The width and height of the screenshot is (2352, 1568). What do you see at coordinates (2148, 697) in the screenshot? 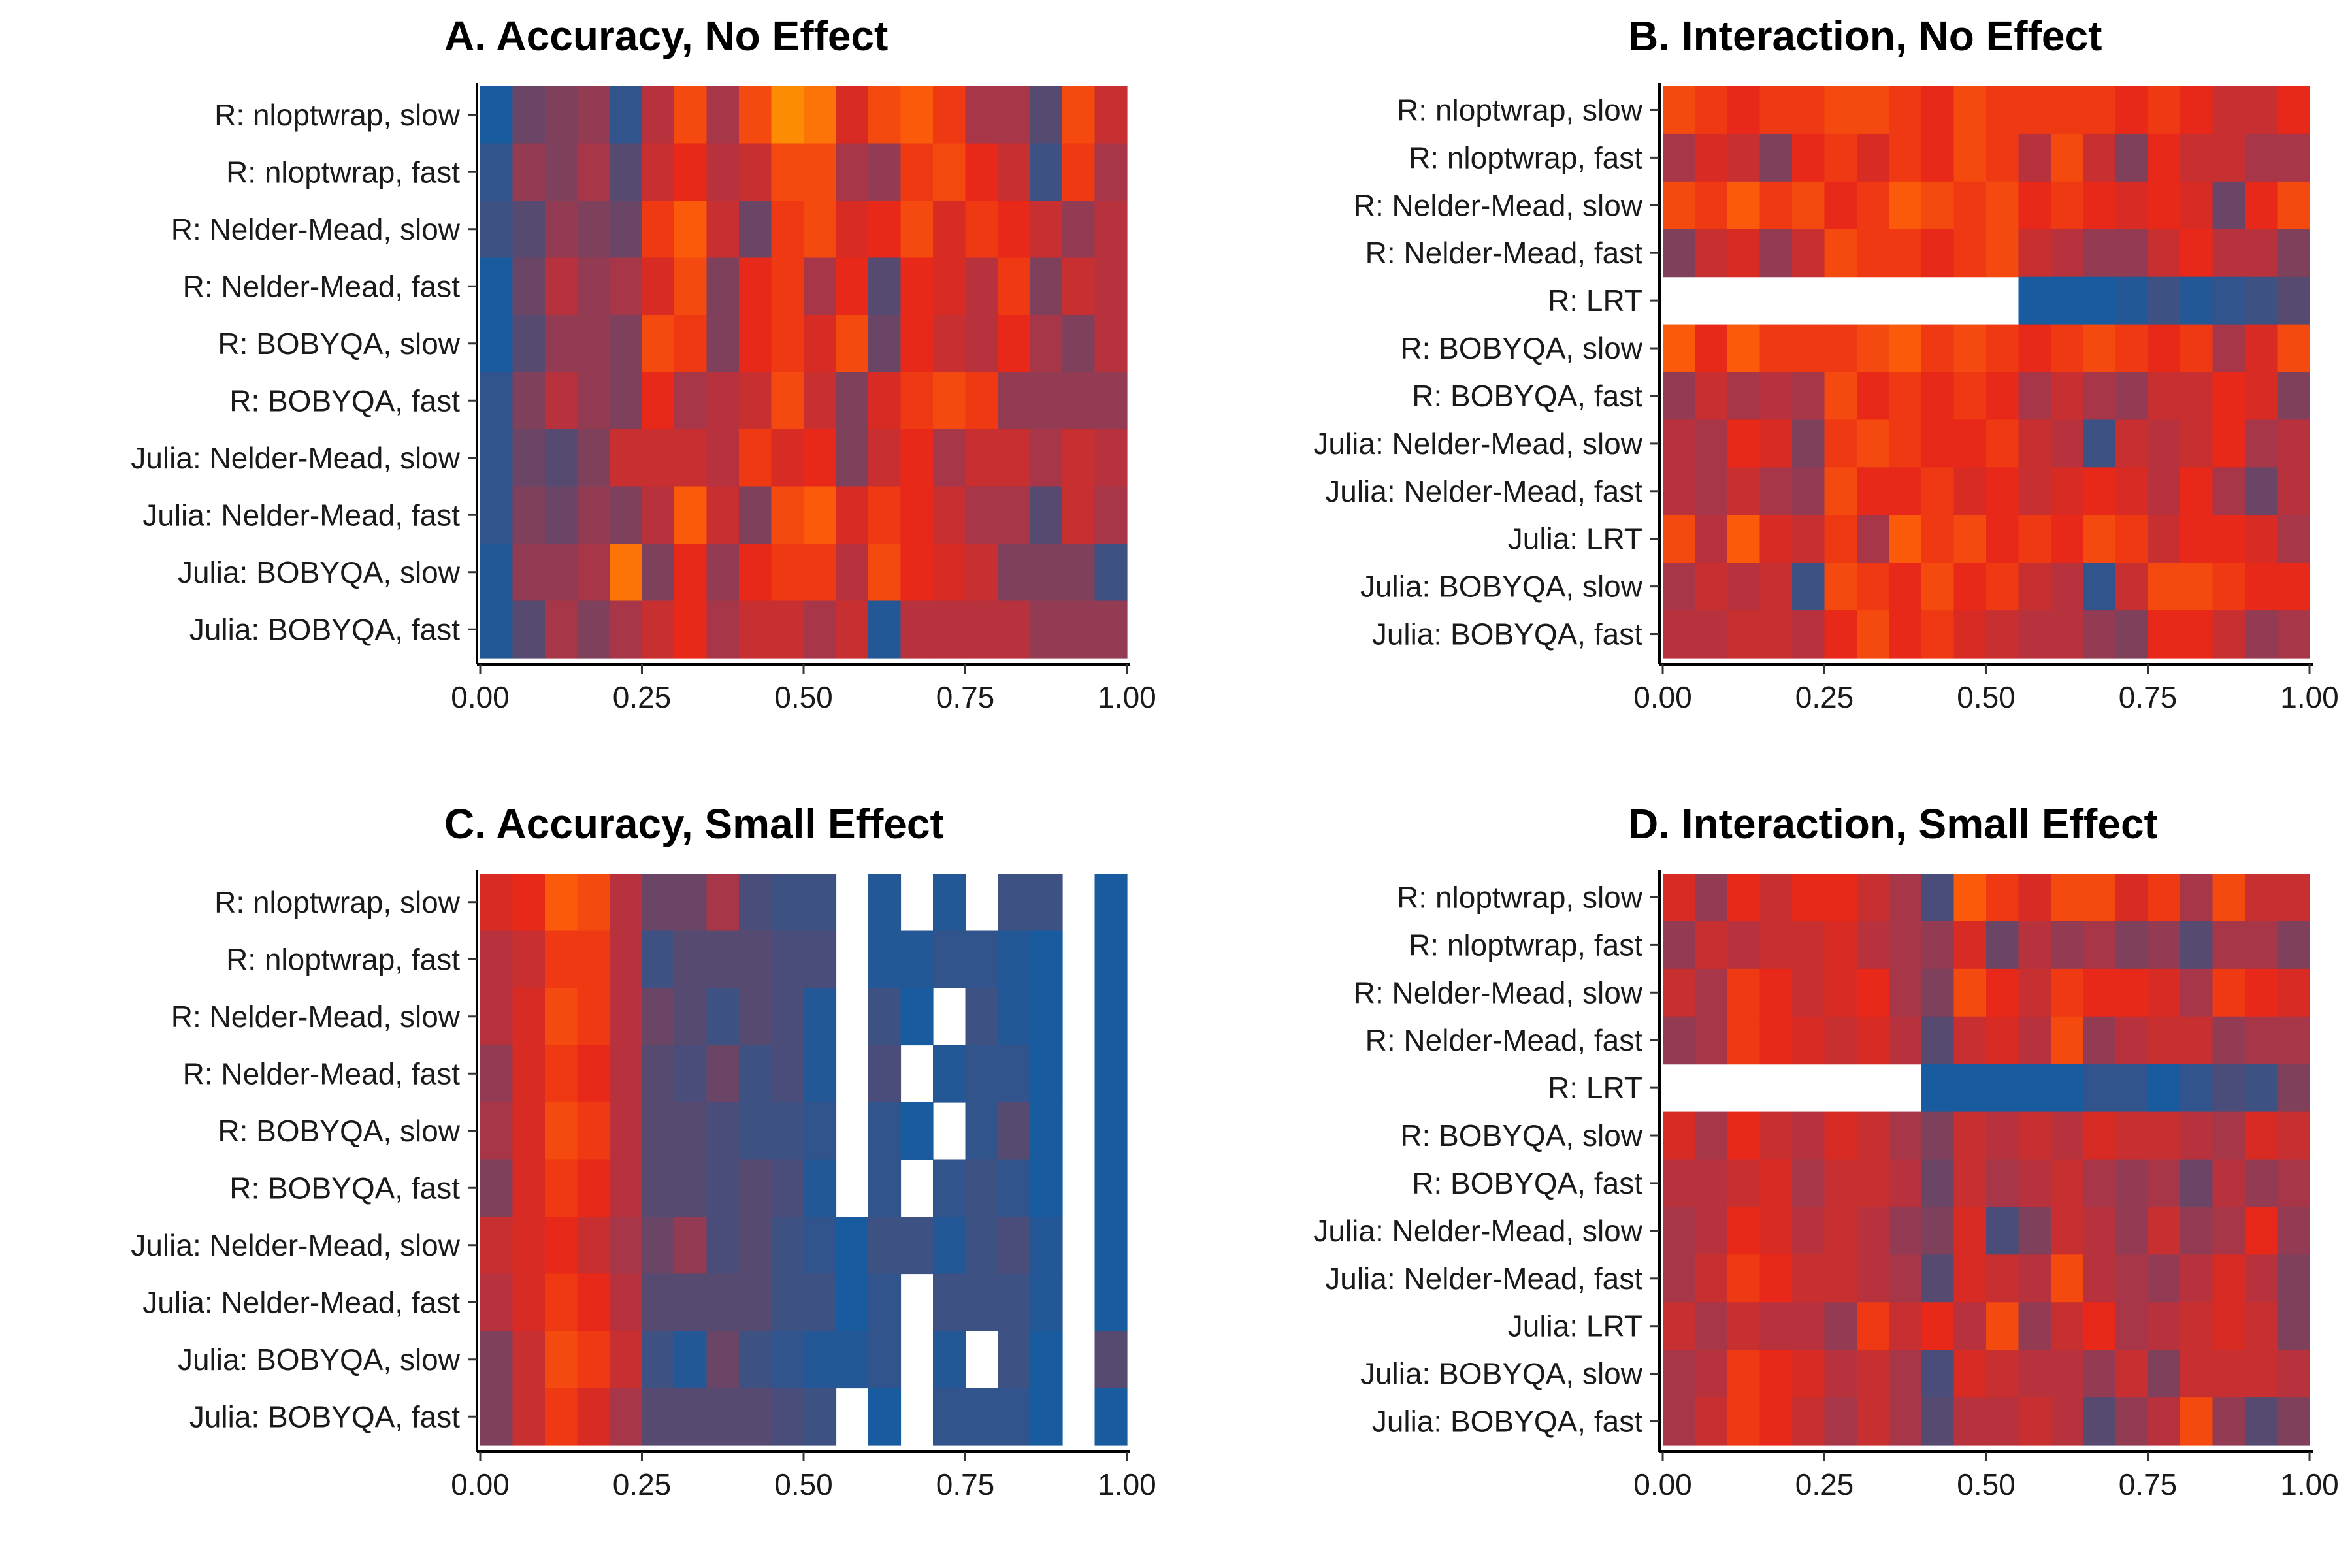
I see `x-tick-label: 0.75` at bounding box center [2148, 697].